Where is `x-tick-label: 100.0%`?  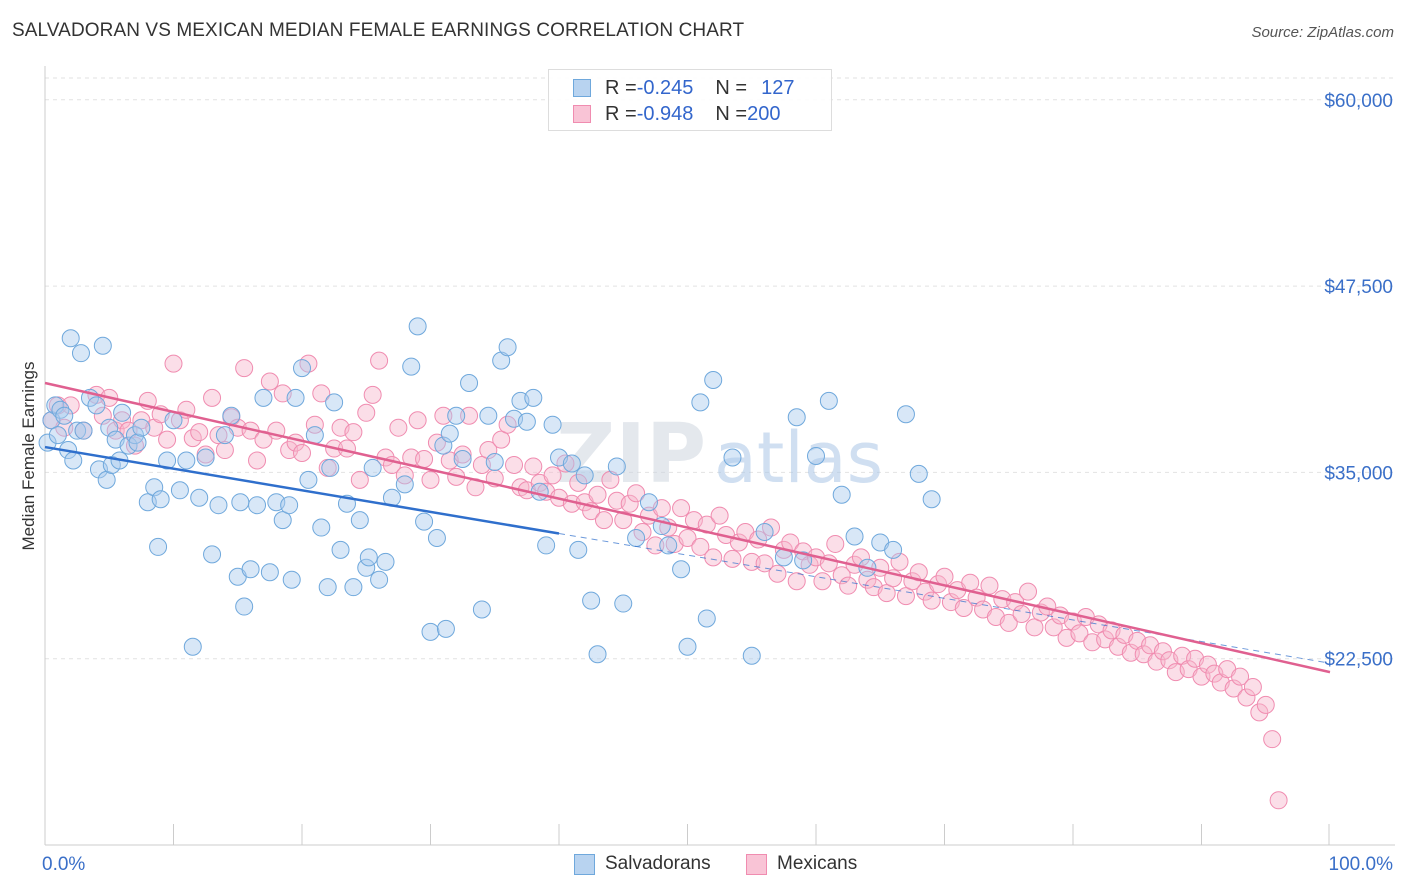
x-tick-label: 100.0% is located at coordinates (1361, 864).